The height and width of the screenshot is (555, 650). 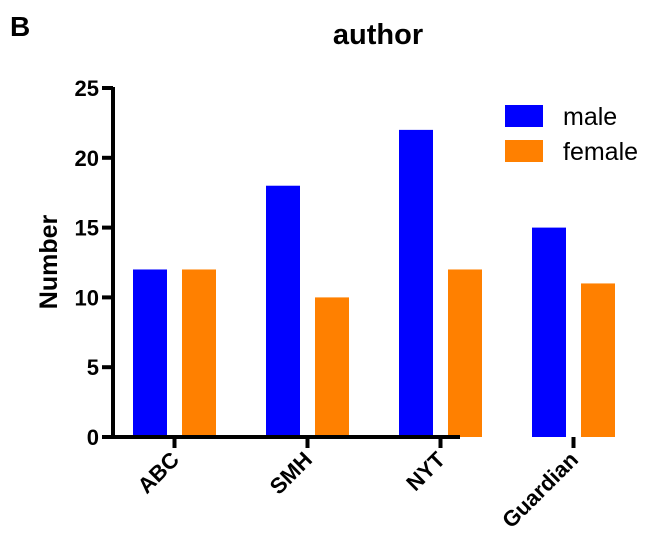 What do you see at coordinates (49, 262) in the screenshot?
I see `y-axis-label: Number` at bounding box center [49, 262].